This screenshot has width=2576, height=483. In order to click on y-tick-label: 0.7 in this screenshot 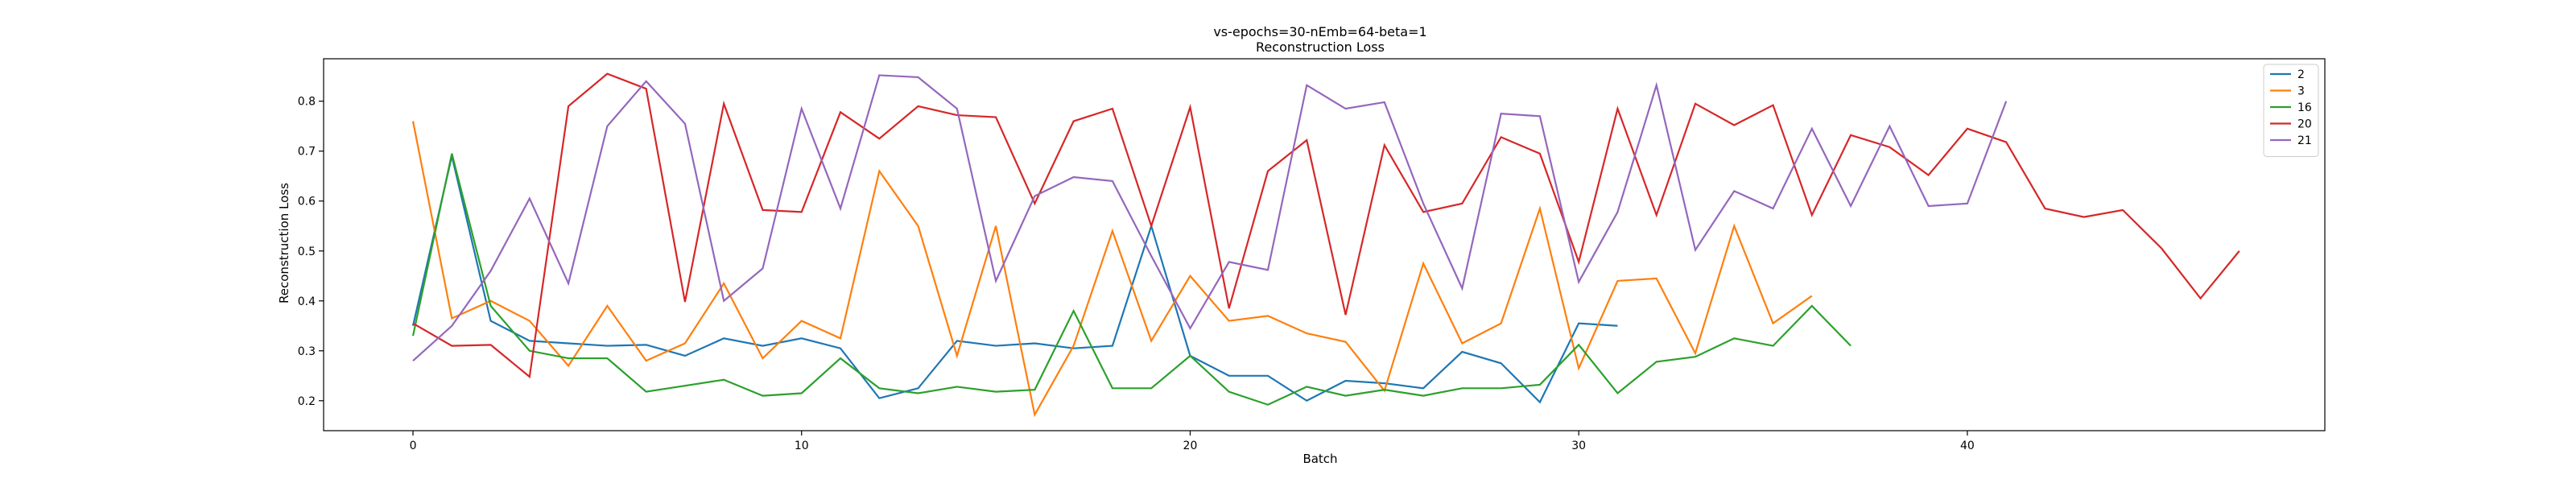, I will do `click(307, 152)`.